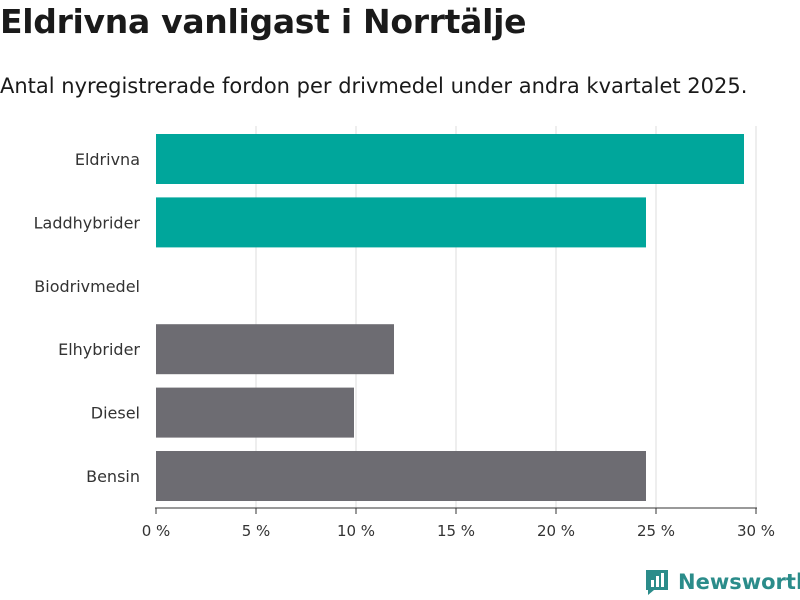  What do you see at coordinates (263, 21) in the screenshot?
I see `chart-title: Eldrivna vanligast i Norrtälje` at bounding box center [263, 21].